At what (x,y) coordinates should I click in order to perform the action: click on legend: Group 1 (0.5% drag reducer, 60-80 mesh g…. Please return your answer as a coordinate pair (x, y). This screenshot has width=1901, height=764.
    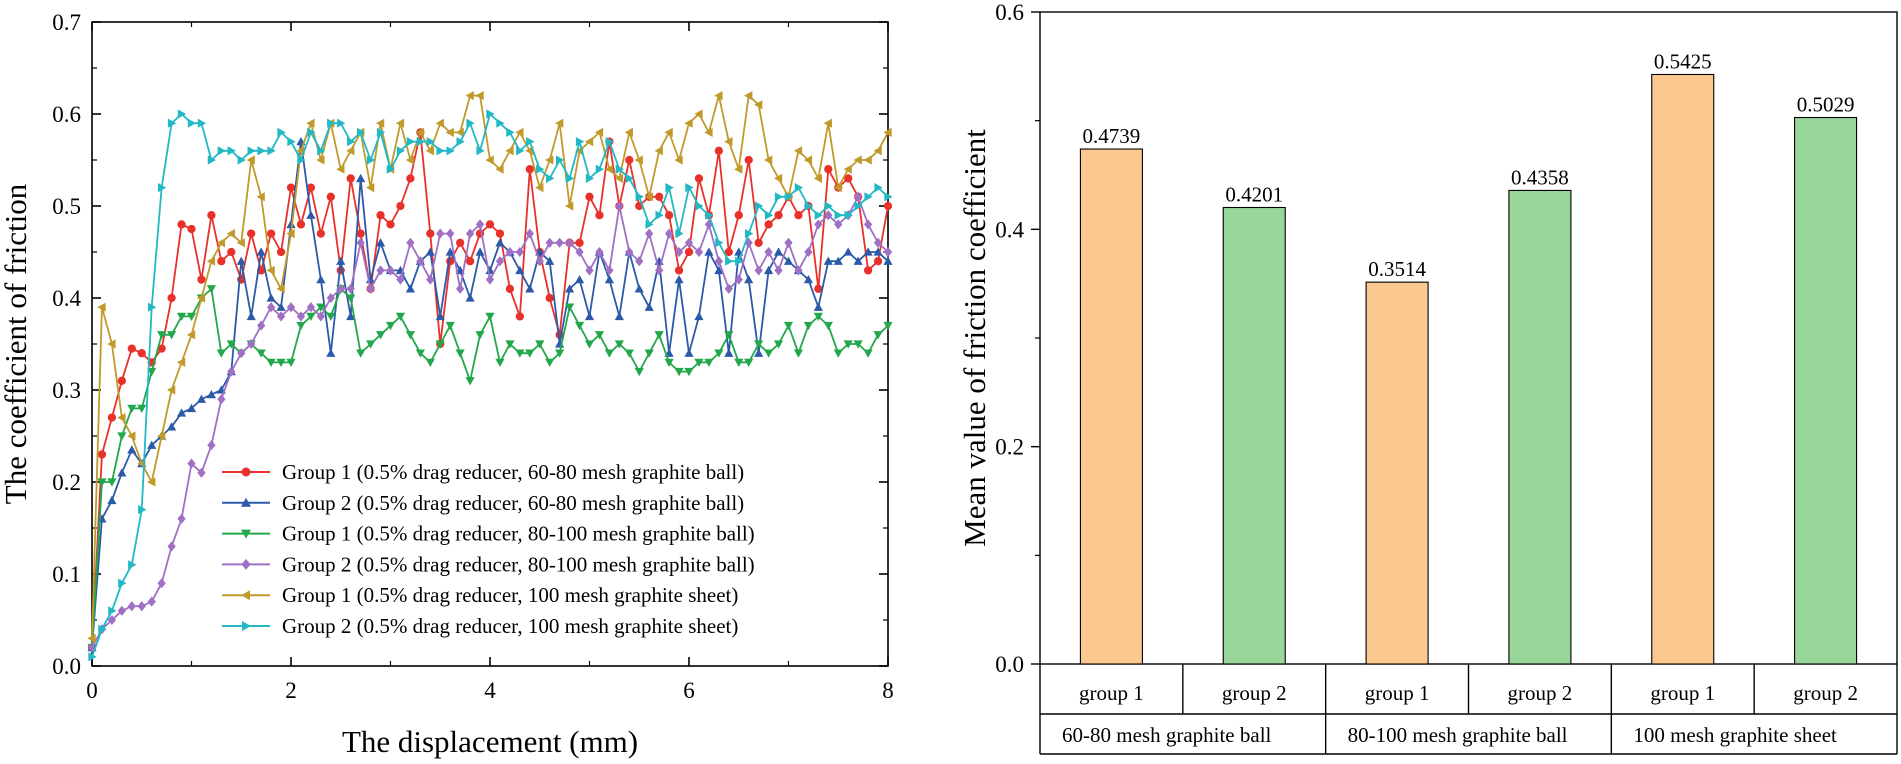
    Looking at the image, I should click on (488, 549).